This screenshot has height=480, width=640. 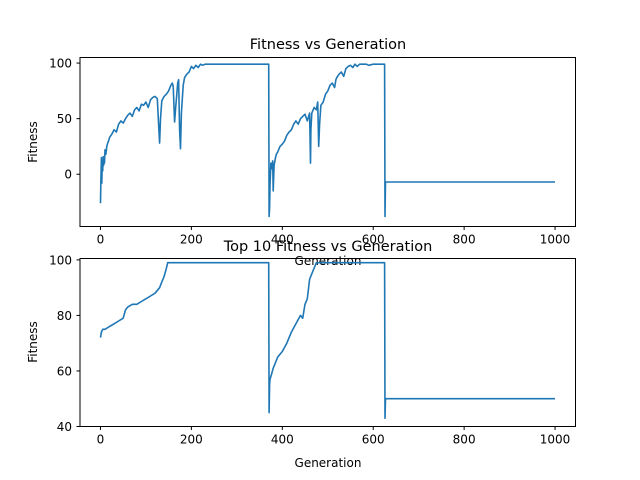 I want to click on chart-title: Top 10 Fitness vs Generation, so click(x=328, y=247).